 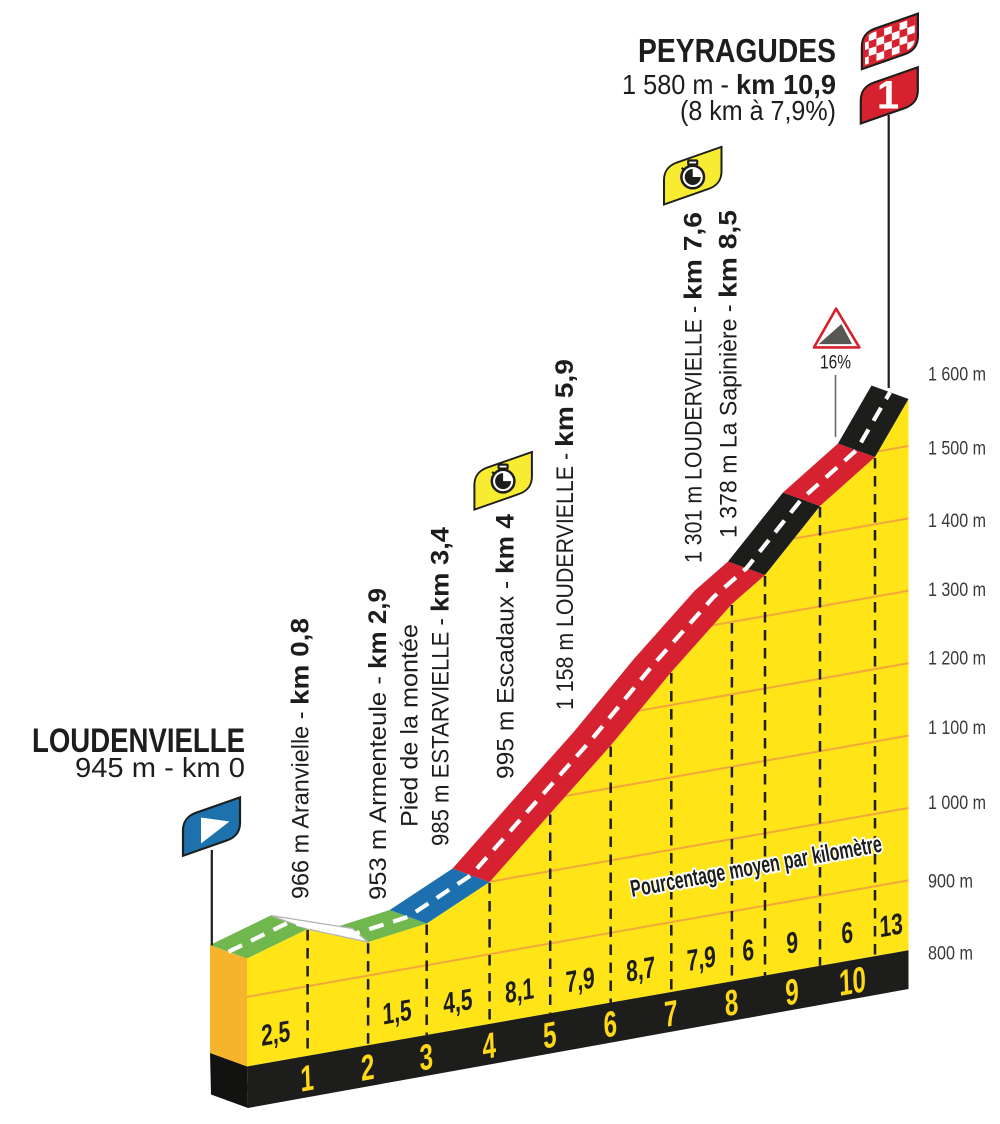 What do you see at coordinates (957, 521) in the screenshot?
I see `svg-text: 1 400 m` at bounding box center [957, 521].